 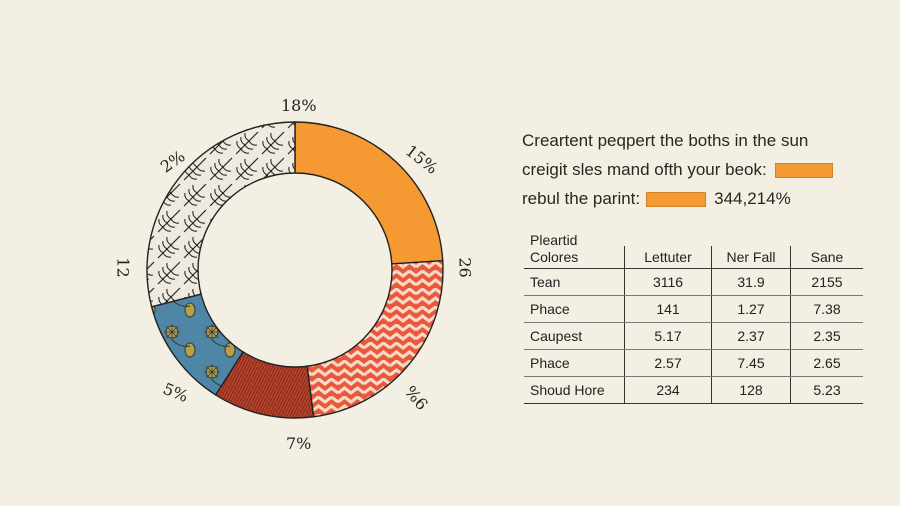 What do you see at coordinates (668, 336) in the screenshot?
I see `table-cell: 5.17` at bounding box center [668, 336].